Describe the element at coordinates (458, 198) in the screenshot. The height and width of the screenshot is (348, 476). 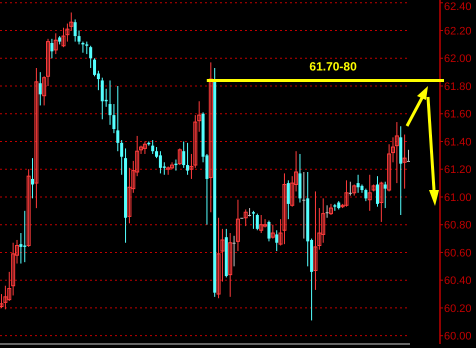
I see `y-tick-label: 61.00` at that location.